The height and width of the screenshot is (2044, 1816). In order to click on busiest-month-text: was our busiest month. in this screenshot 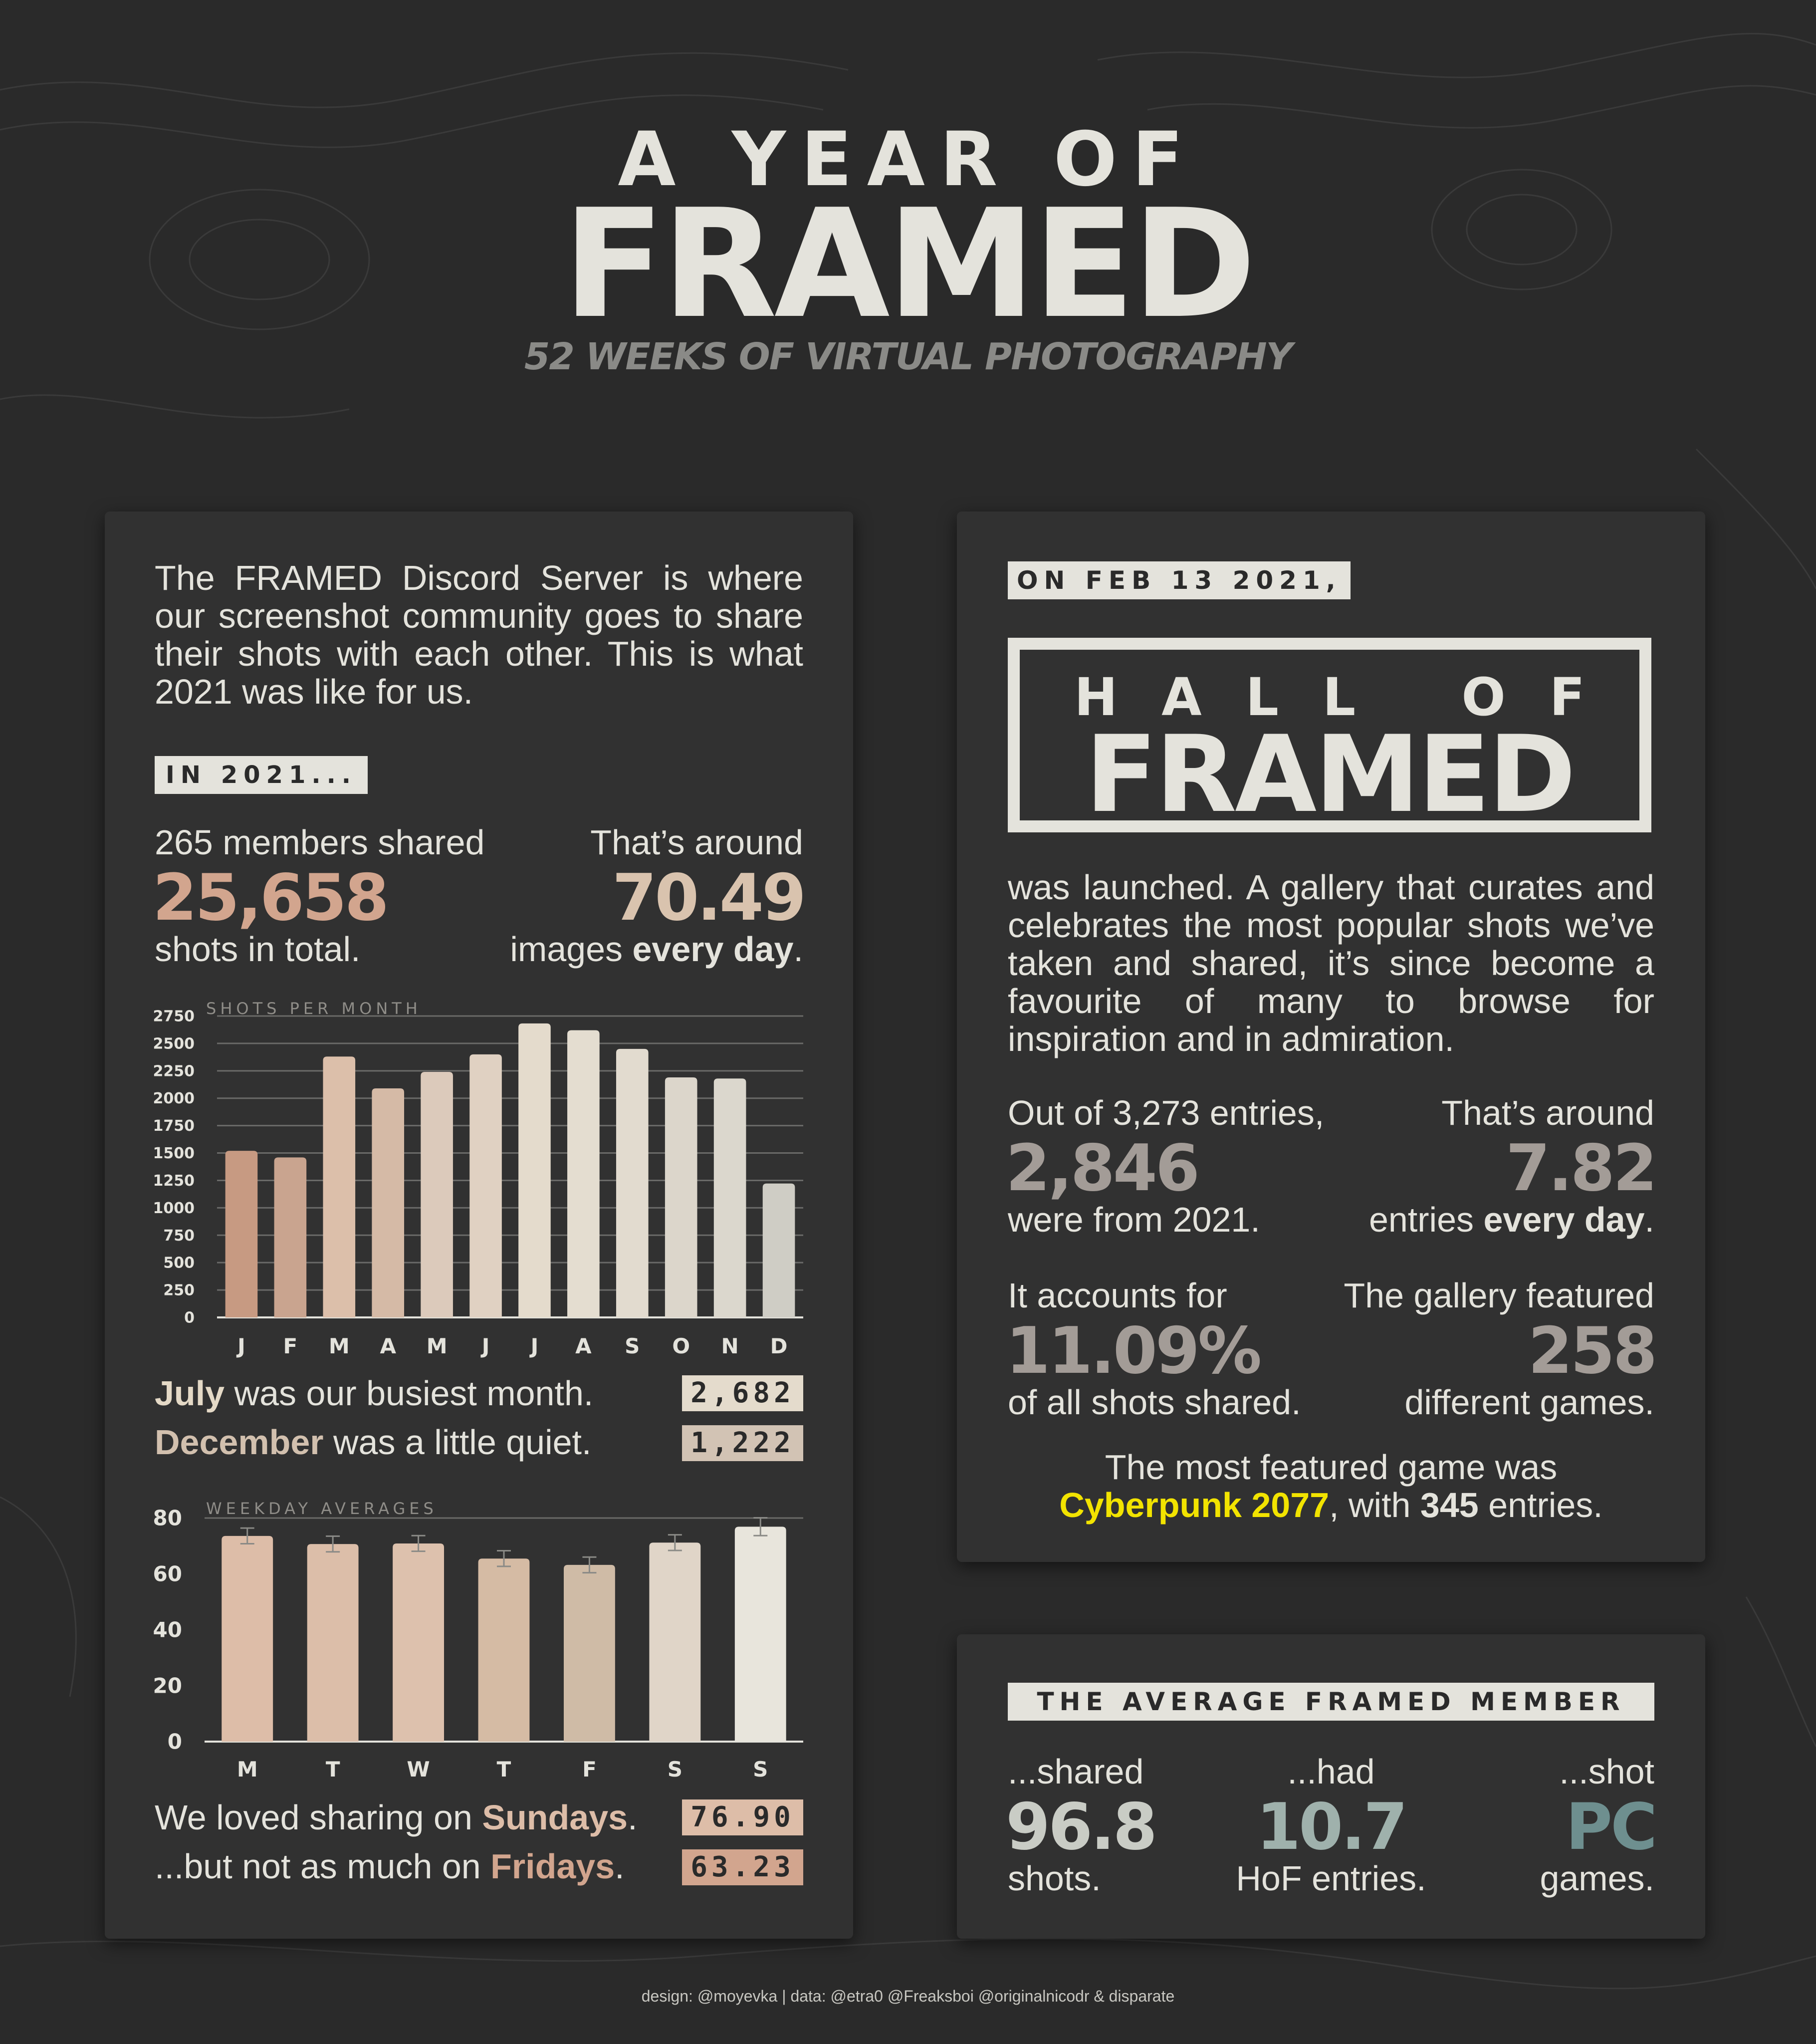, I will do `click(409, 1393)`.